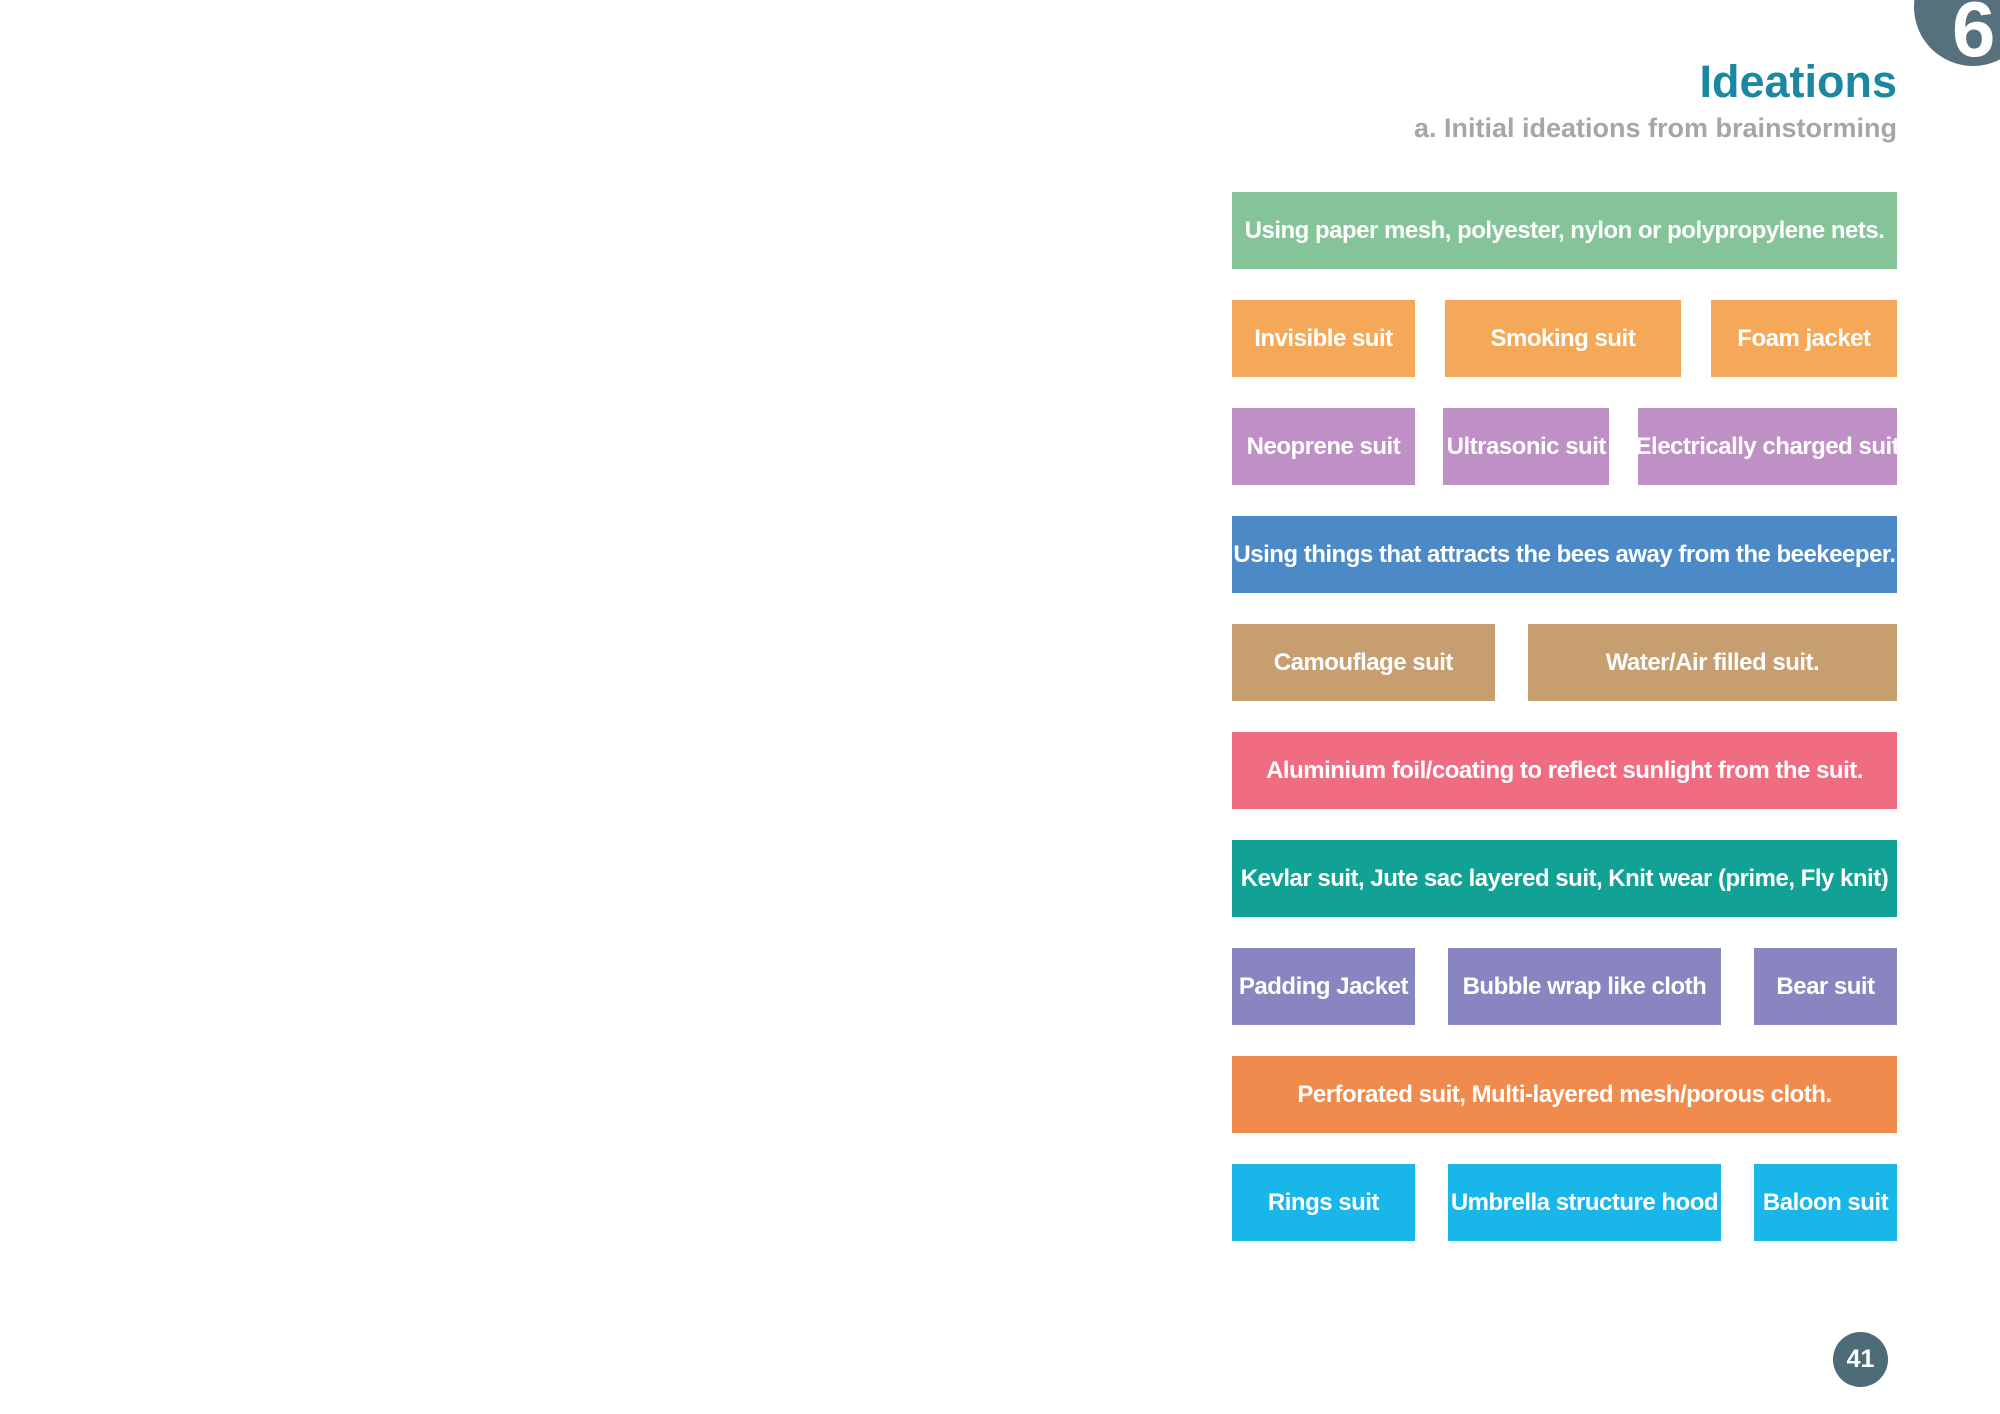  I want to click on ideation-row: Invisible suit Smoking suit Foam jacket, so click(1564, 338).